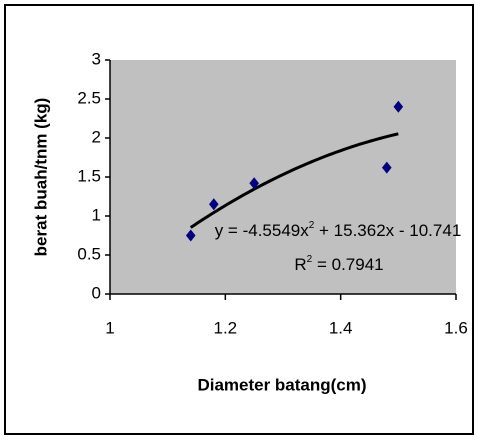 The width and height of the screenshot is (478, 439). Describe the element at coordinates (262, 230) in the screenshot. I see `equation-part: y = -4.5549x` at that location.